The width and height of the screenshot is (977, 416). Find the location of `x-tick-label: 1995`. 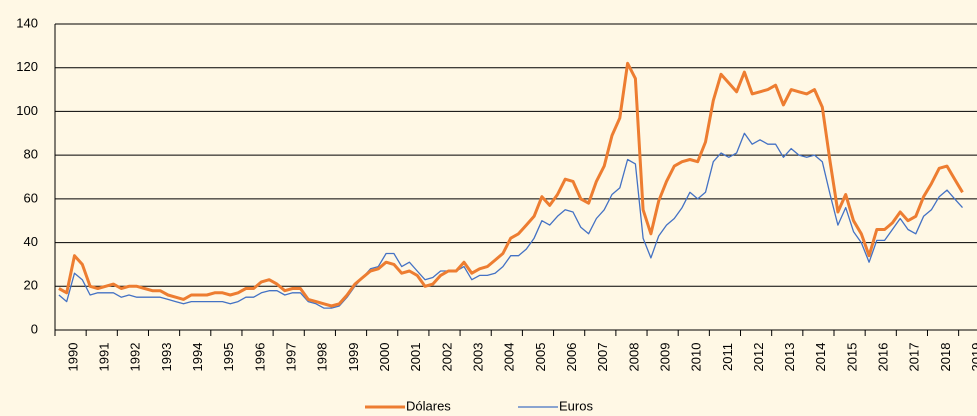

x-tick-label: 1995 is located at coordinates (228, 357).